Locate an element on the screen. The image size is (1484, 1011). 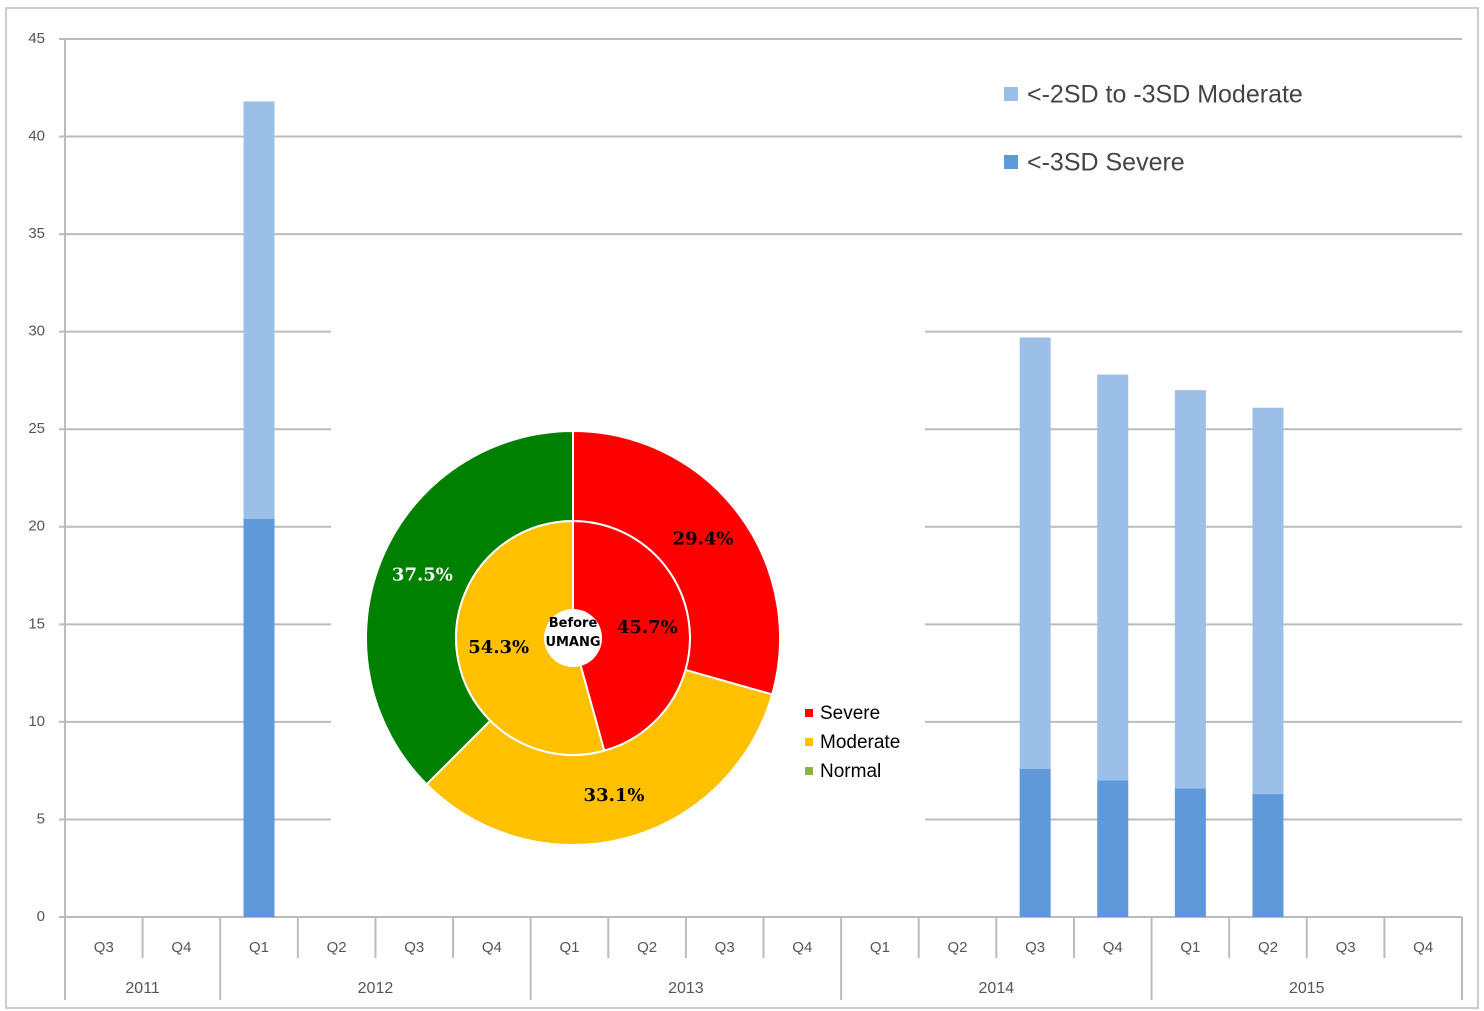
slice-label: 37.5% is located at coordinates (422, 575).